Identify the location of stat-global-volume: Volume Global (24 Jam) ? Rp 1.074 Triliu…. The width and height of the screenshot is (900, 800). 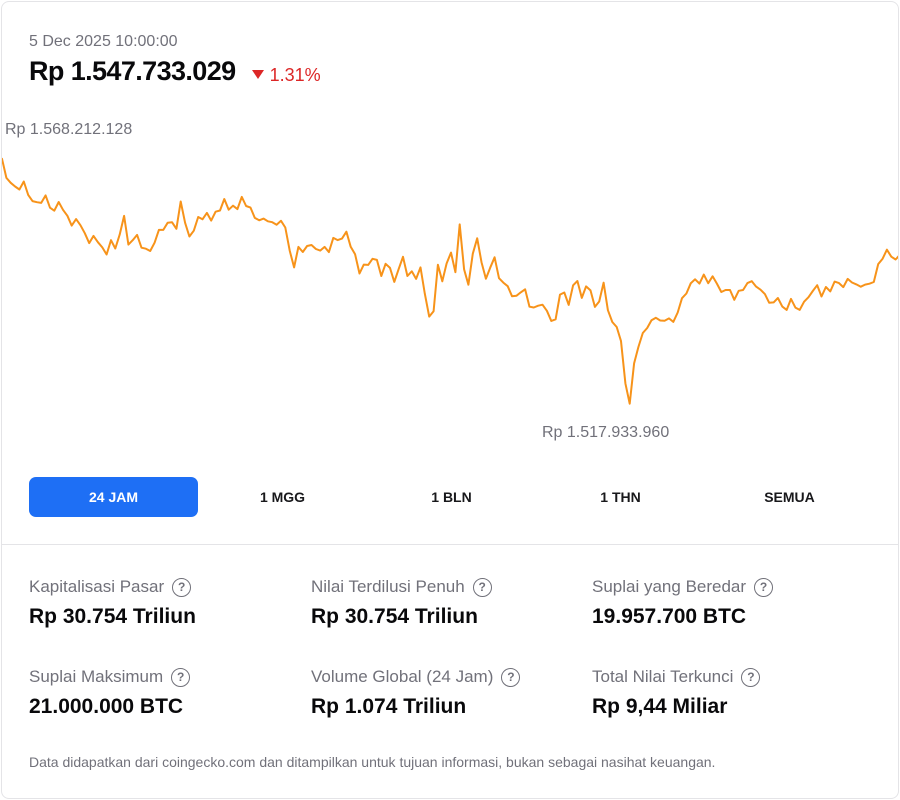
(416, 693).